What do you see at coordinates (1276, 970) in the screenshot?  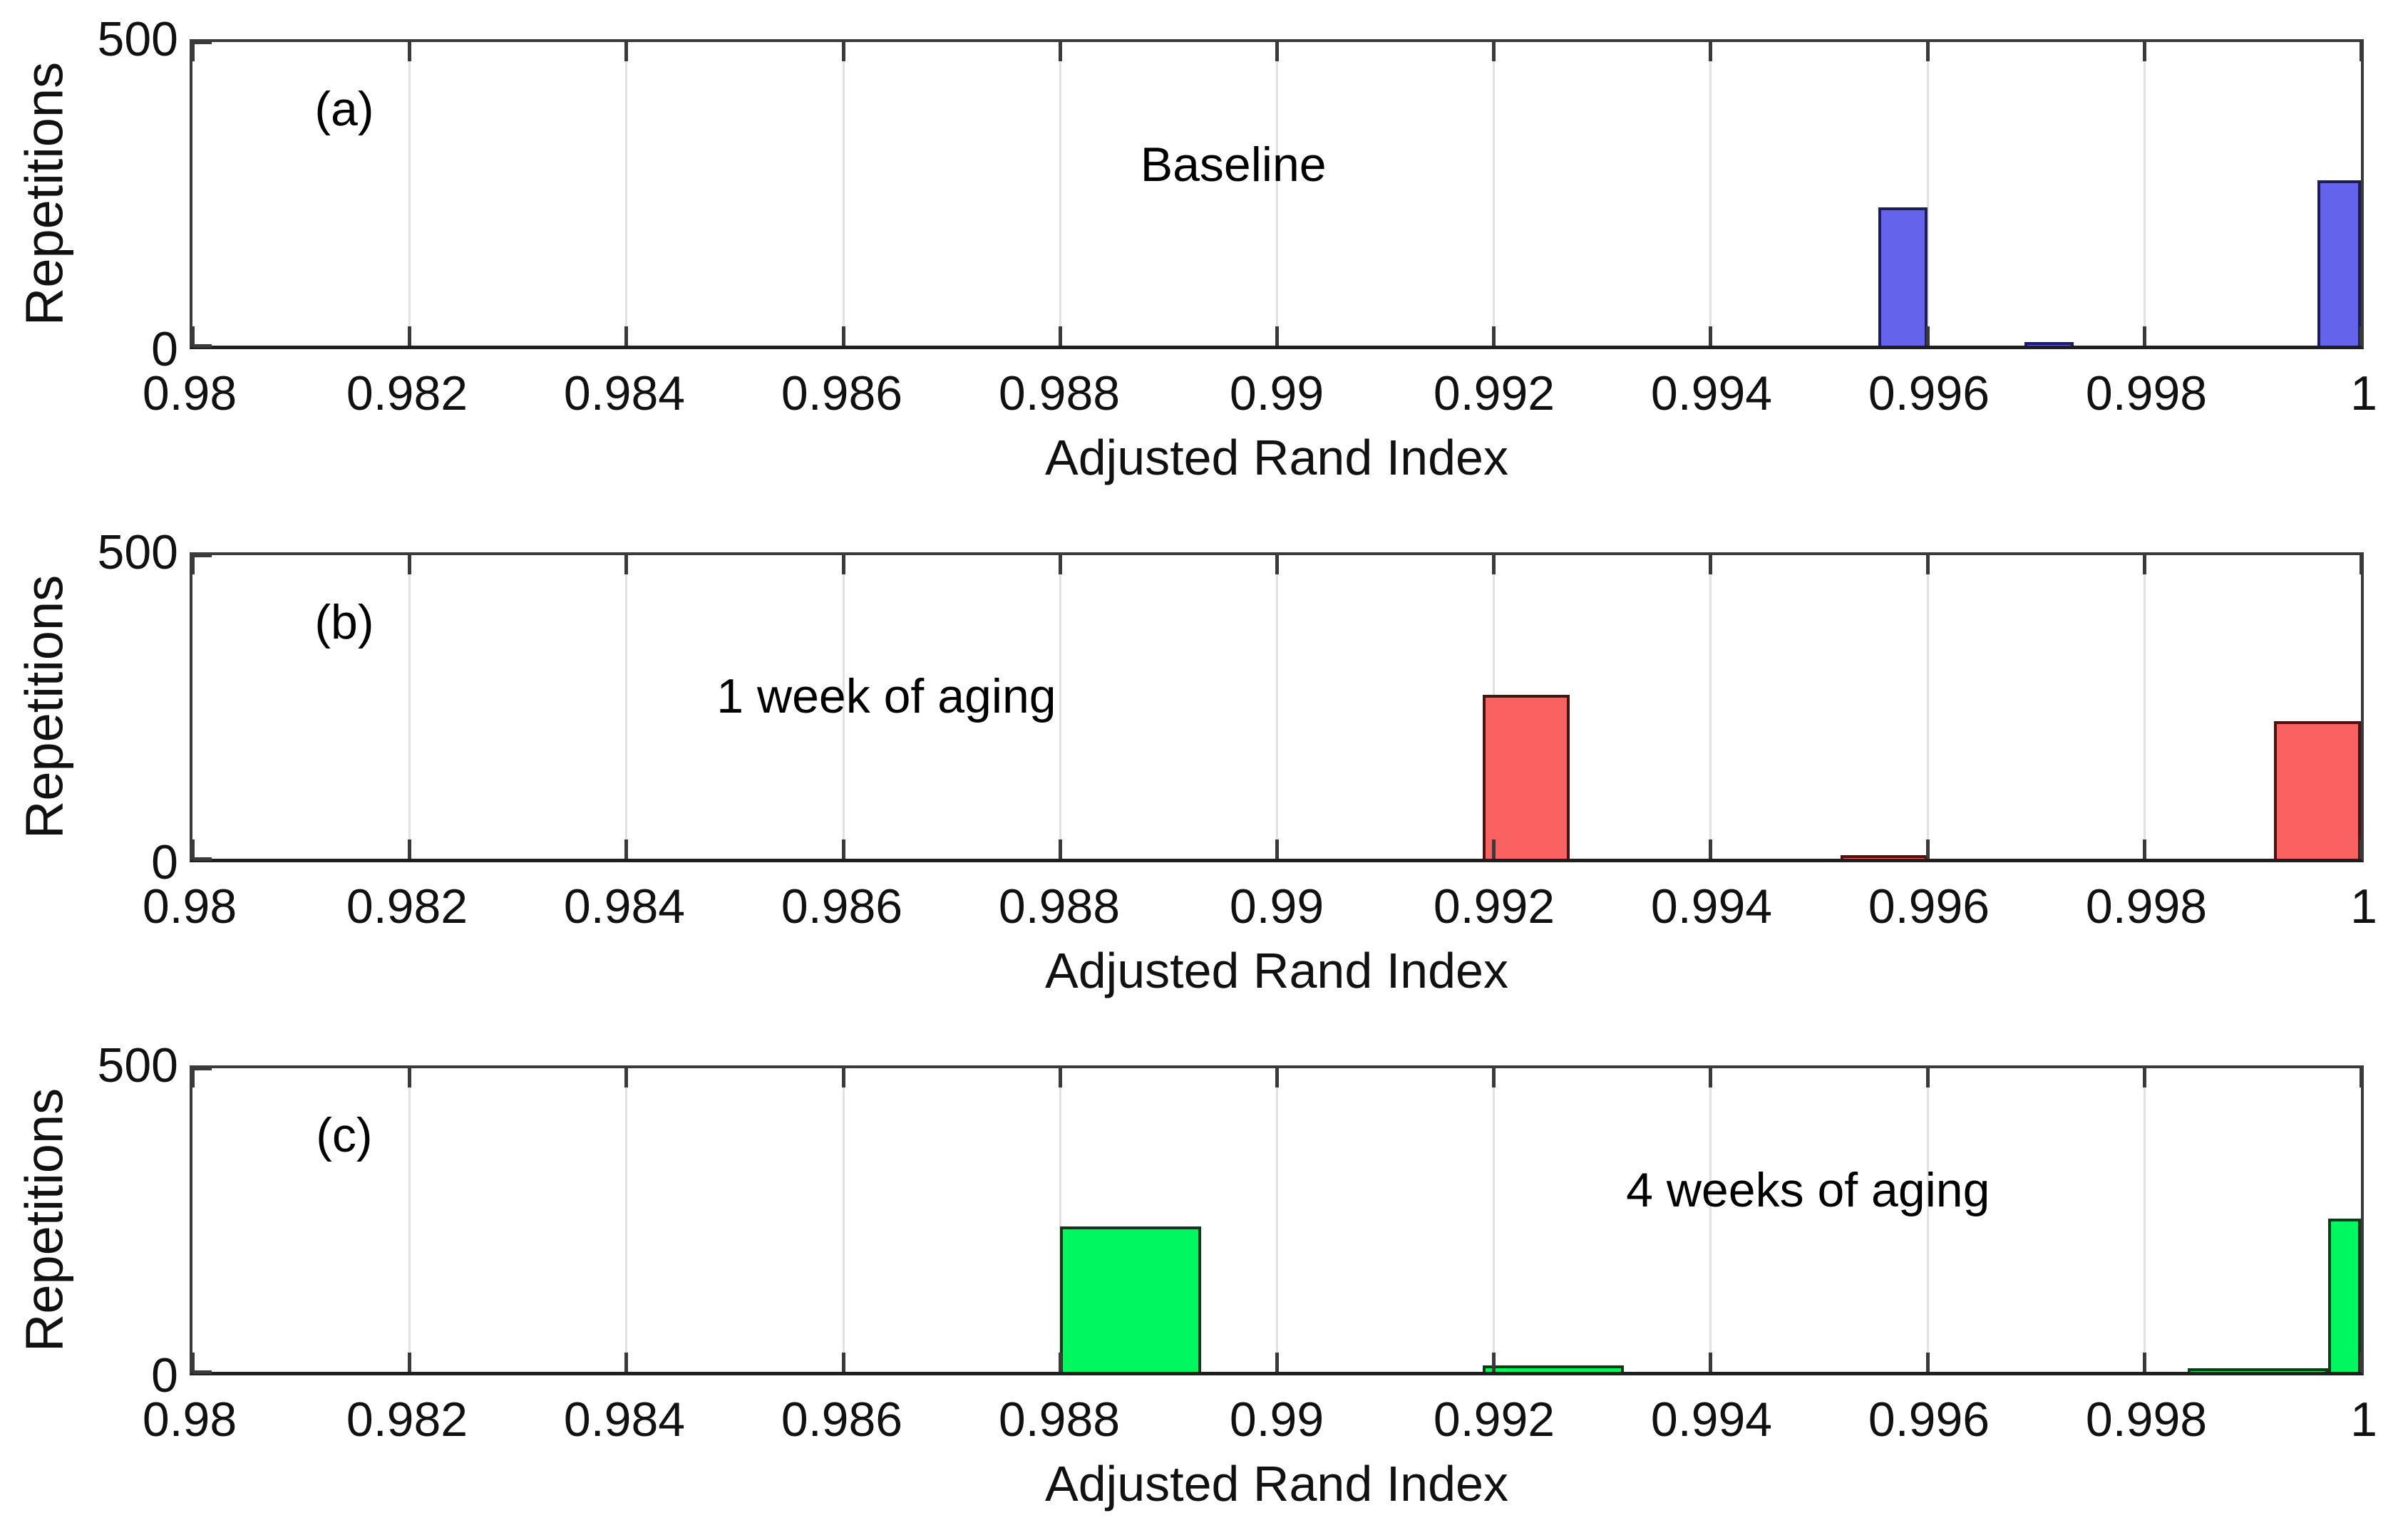 I see `x-axis-label-b: Adjusted Rand Index` at bounding box center [1276, 970].